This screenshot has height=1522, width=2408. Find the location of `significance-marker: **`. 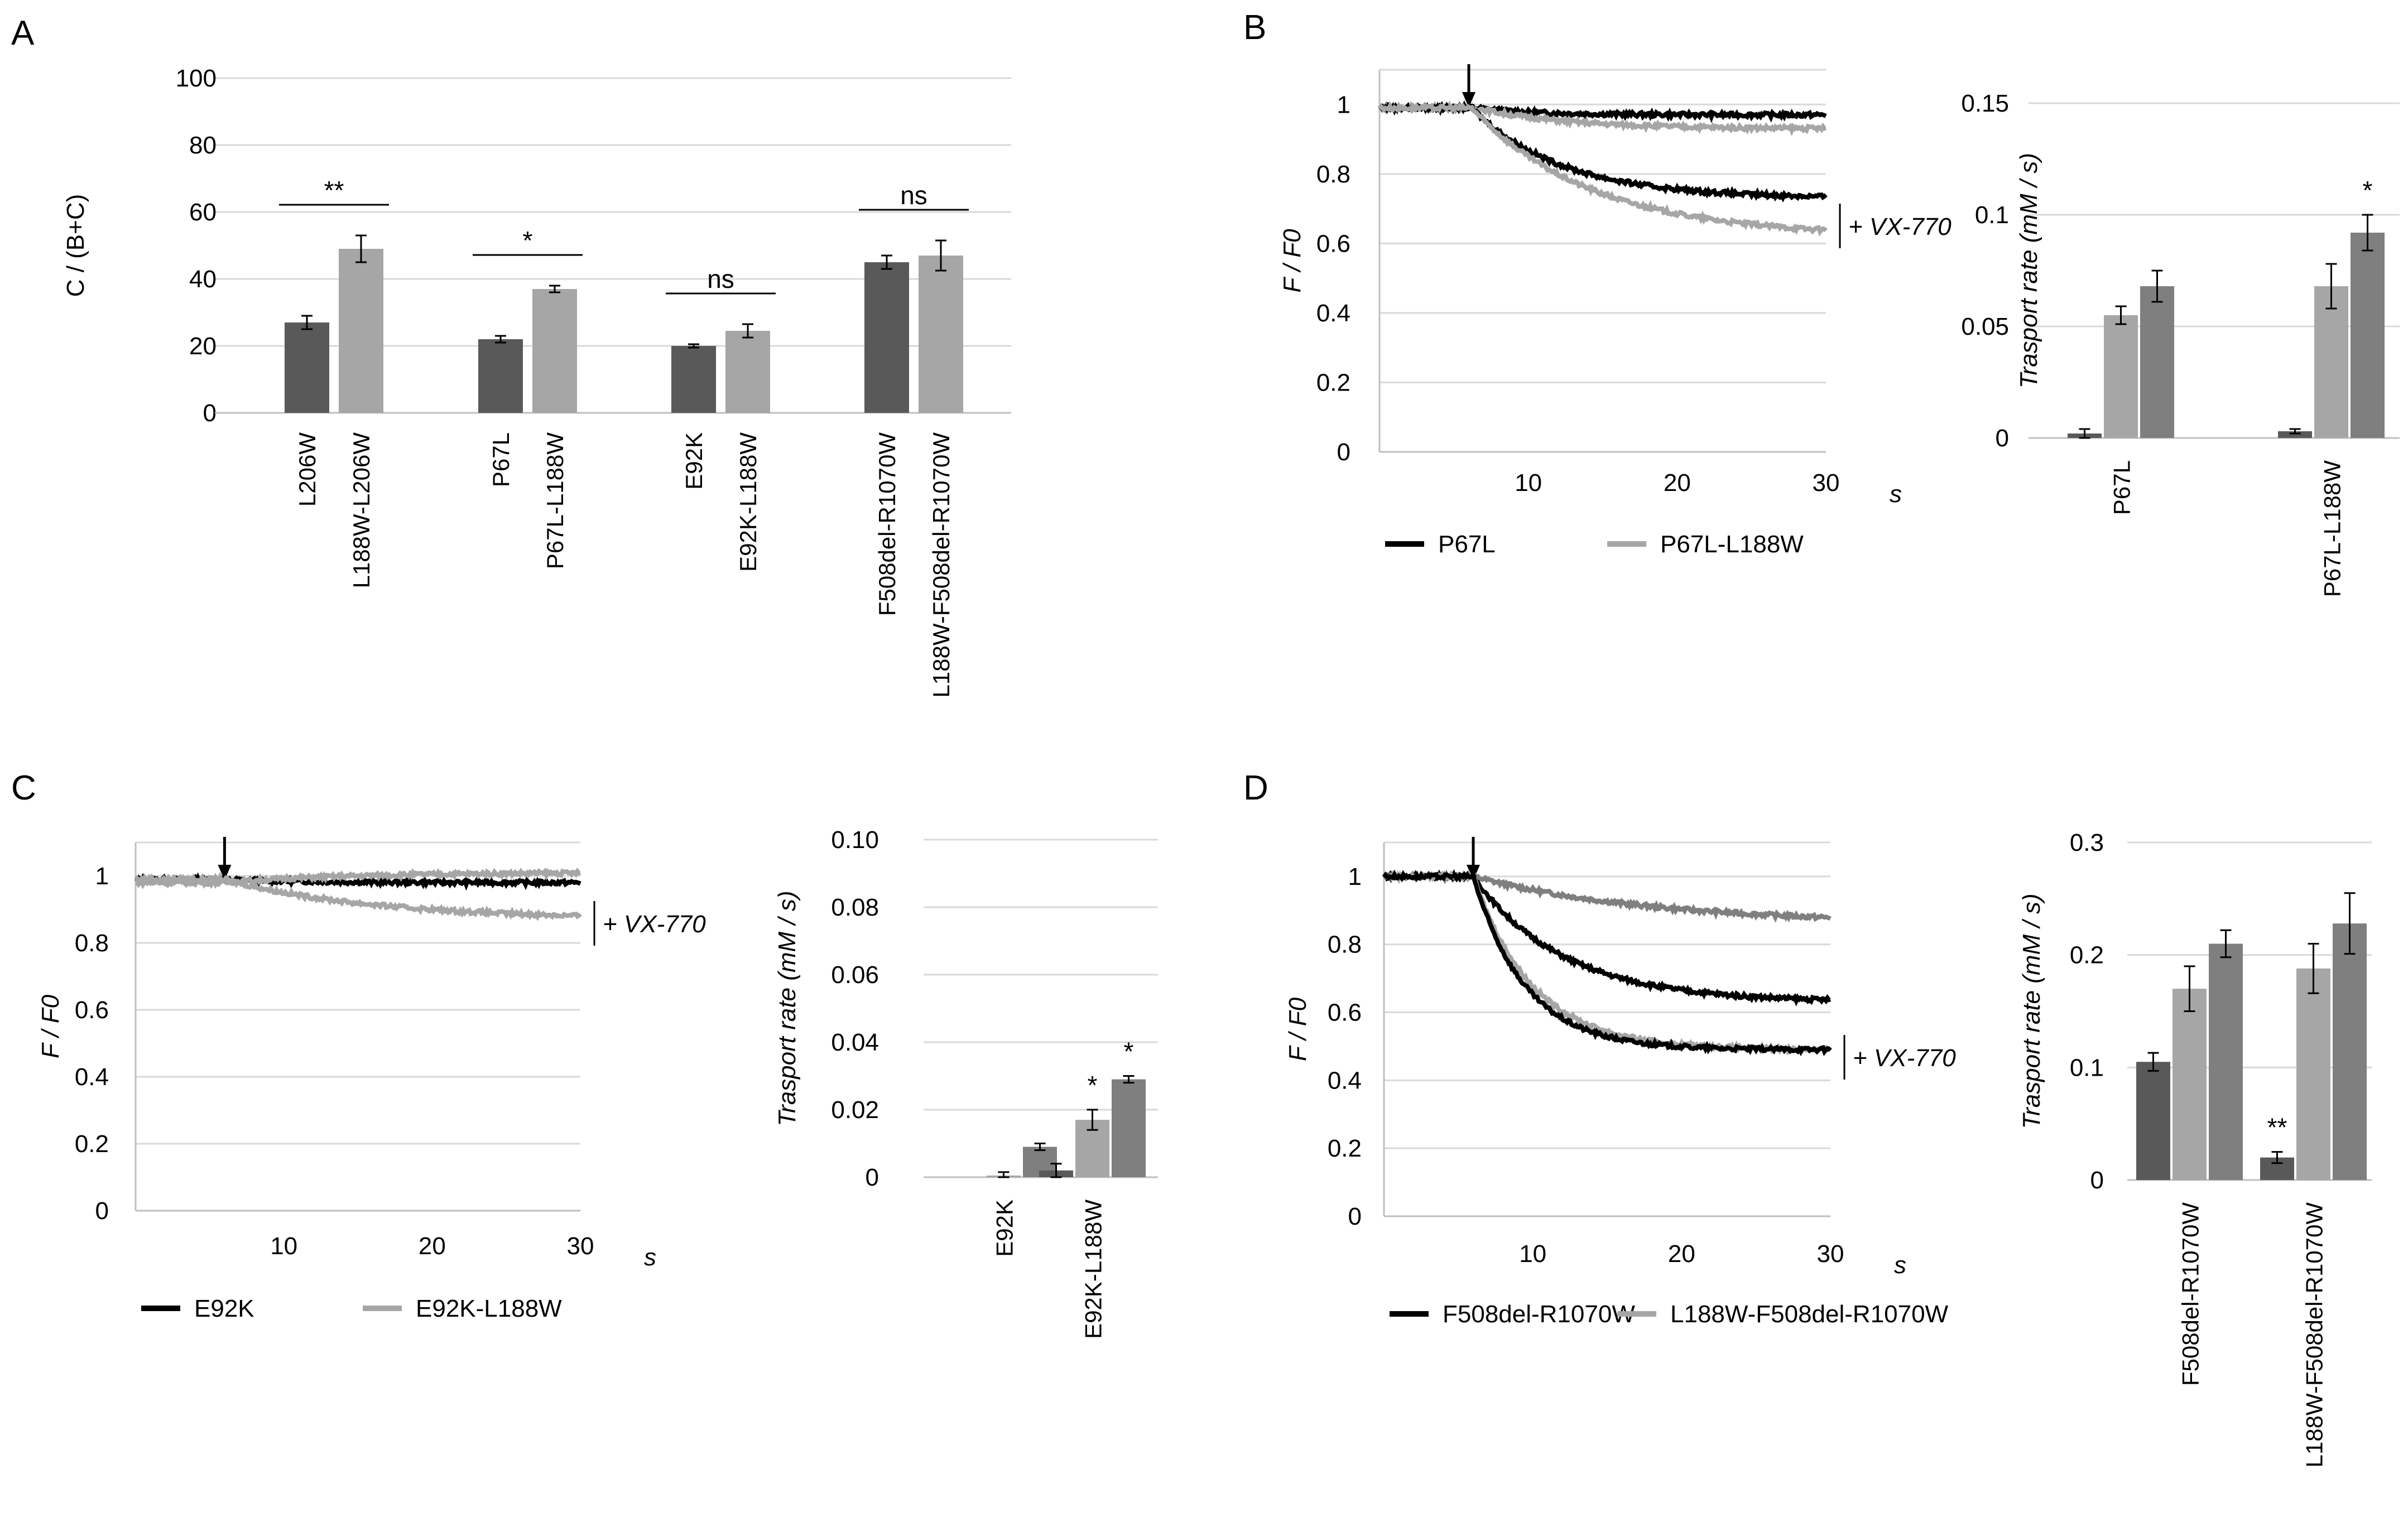

significance-marker: ** is located at coordinates (334, 190).